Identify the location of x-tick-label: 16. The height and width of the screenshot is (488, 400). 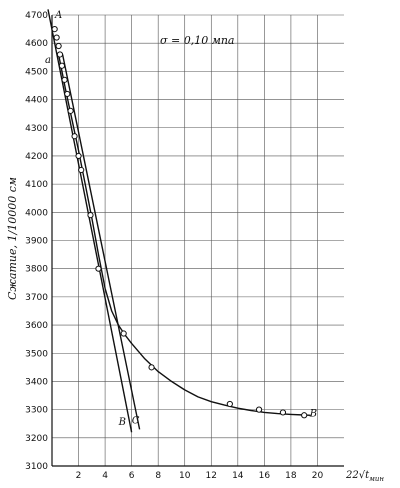
(265, 476).